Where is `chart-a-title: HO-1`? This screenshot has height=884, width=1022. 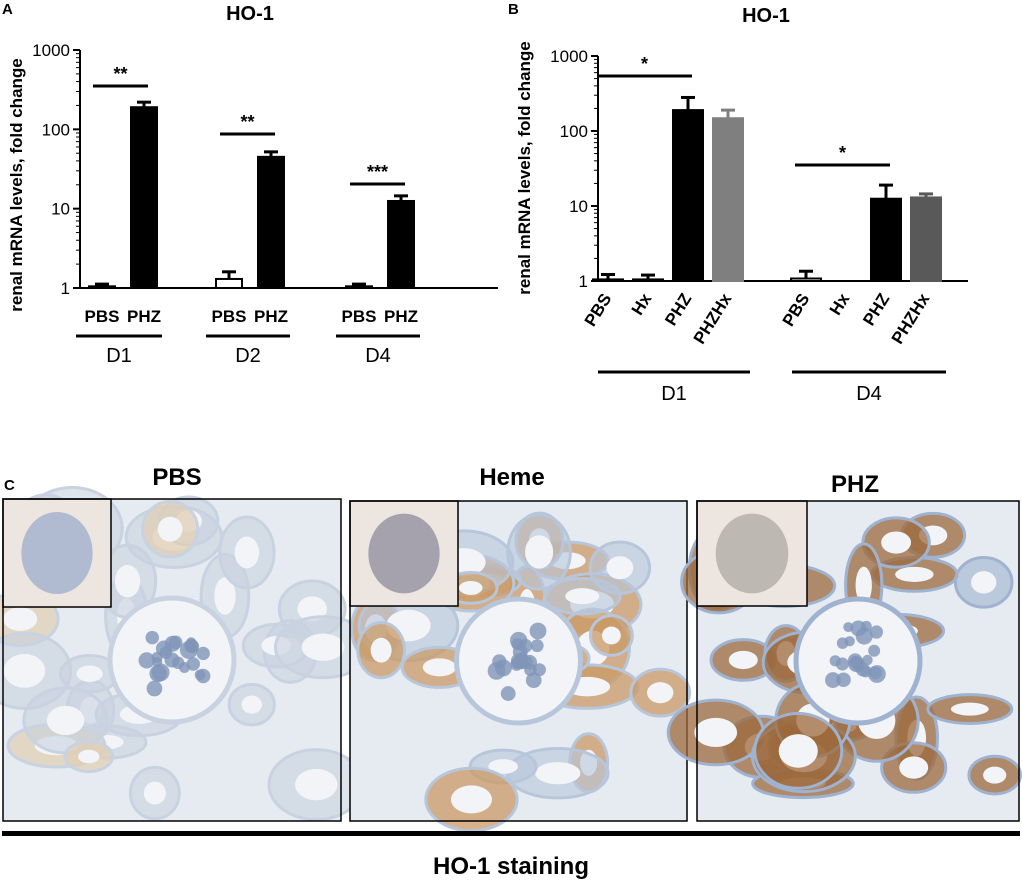 chart-a-title: HO-1 is located at coordinates (250, 14).